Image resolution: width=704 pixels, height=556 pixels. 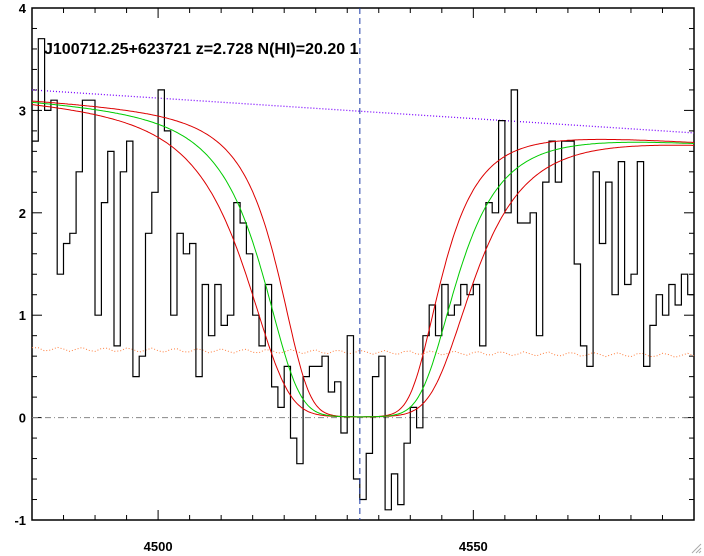 I want to click on y-tick-label: 0, so click(x=22, y=418).